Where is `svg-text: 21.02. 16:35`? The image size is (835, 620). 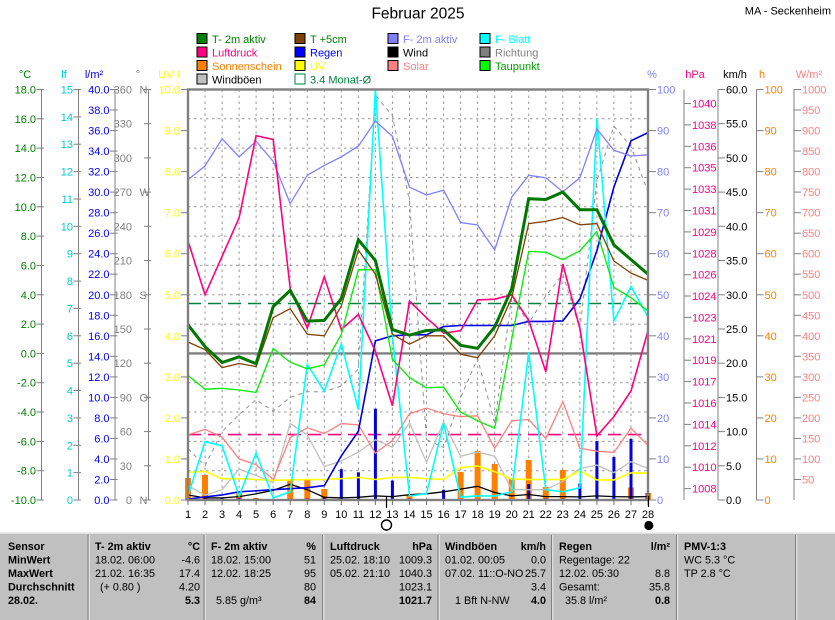 svg-text: 21.02. 16:35 is located at coordinates (125, 574).